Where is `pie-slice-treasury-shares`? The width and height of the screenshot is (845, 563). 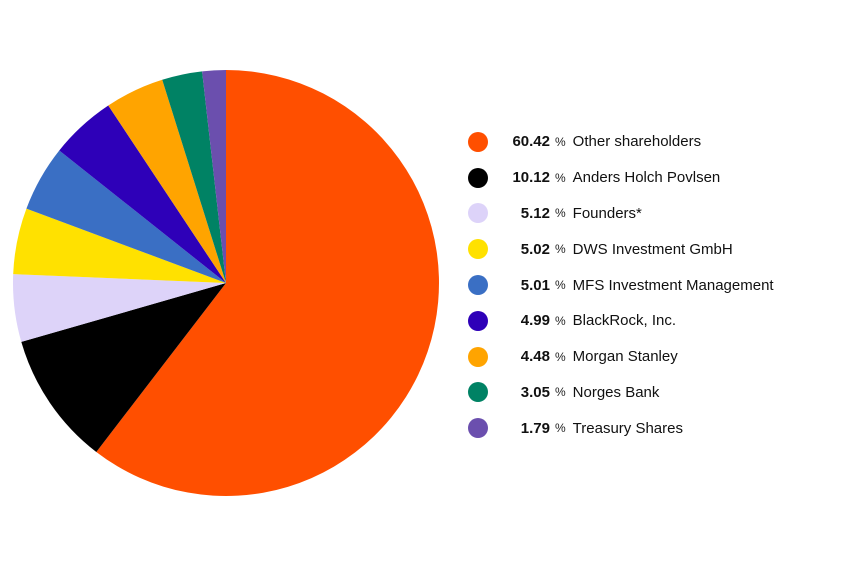 pie-slice-treasury-shares is located at coordinates (214, 176).